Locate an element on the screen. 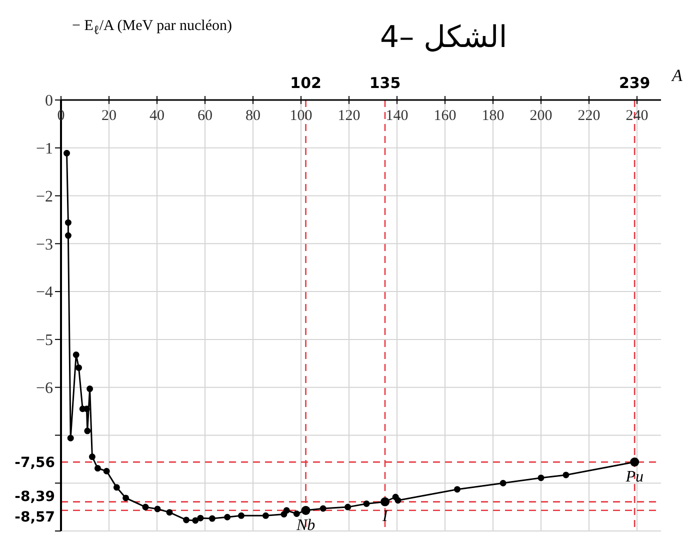  x-tick-label: 200 is located at coordinates (541, 116).